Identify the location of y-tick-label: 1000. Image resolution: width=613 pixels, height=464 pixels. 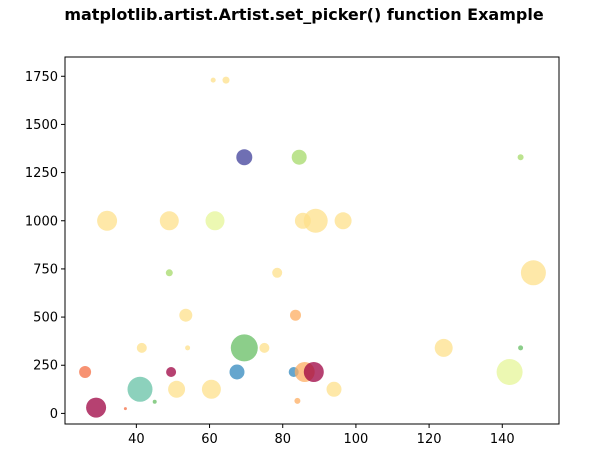
(41, 221).